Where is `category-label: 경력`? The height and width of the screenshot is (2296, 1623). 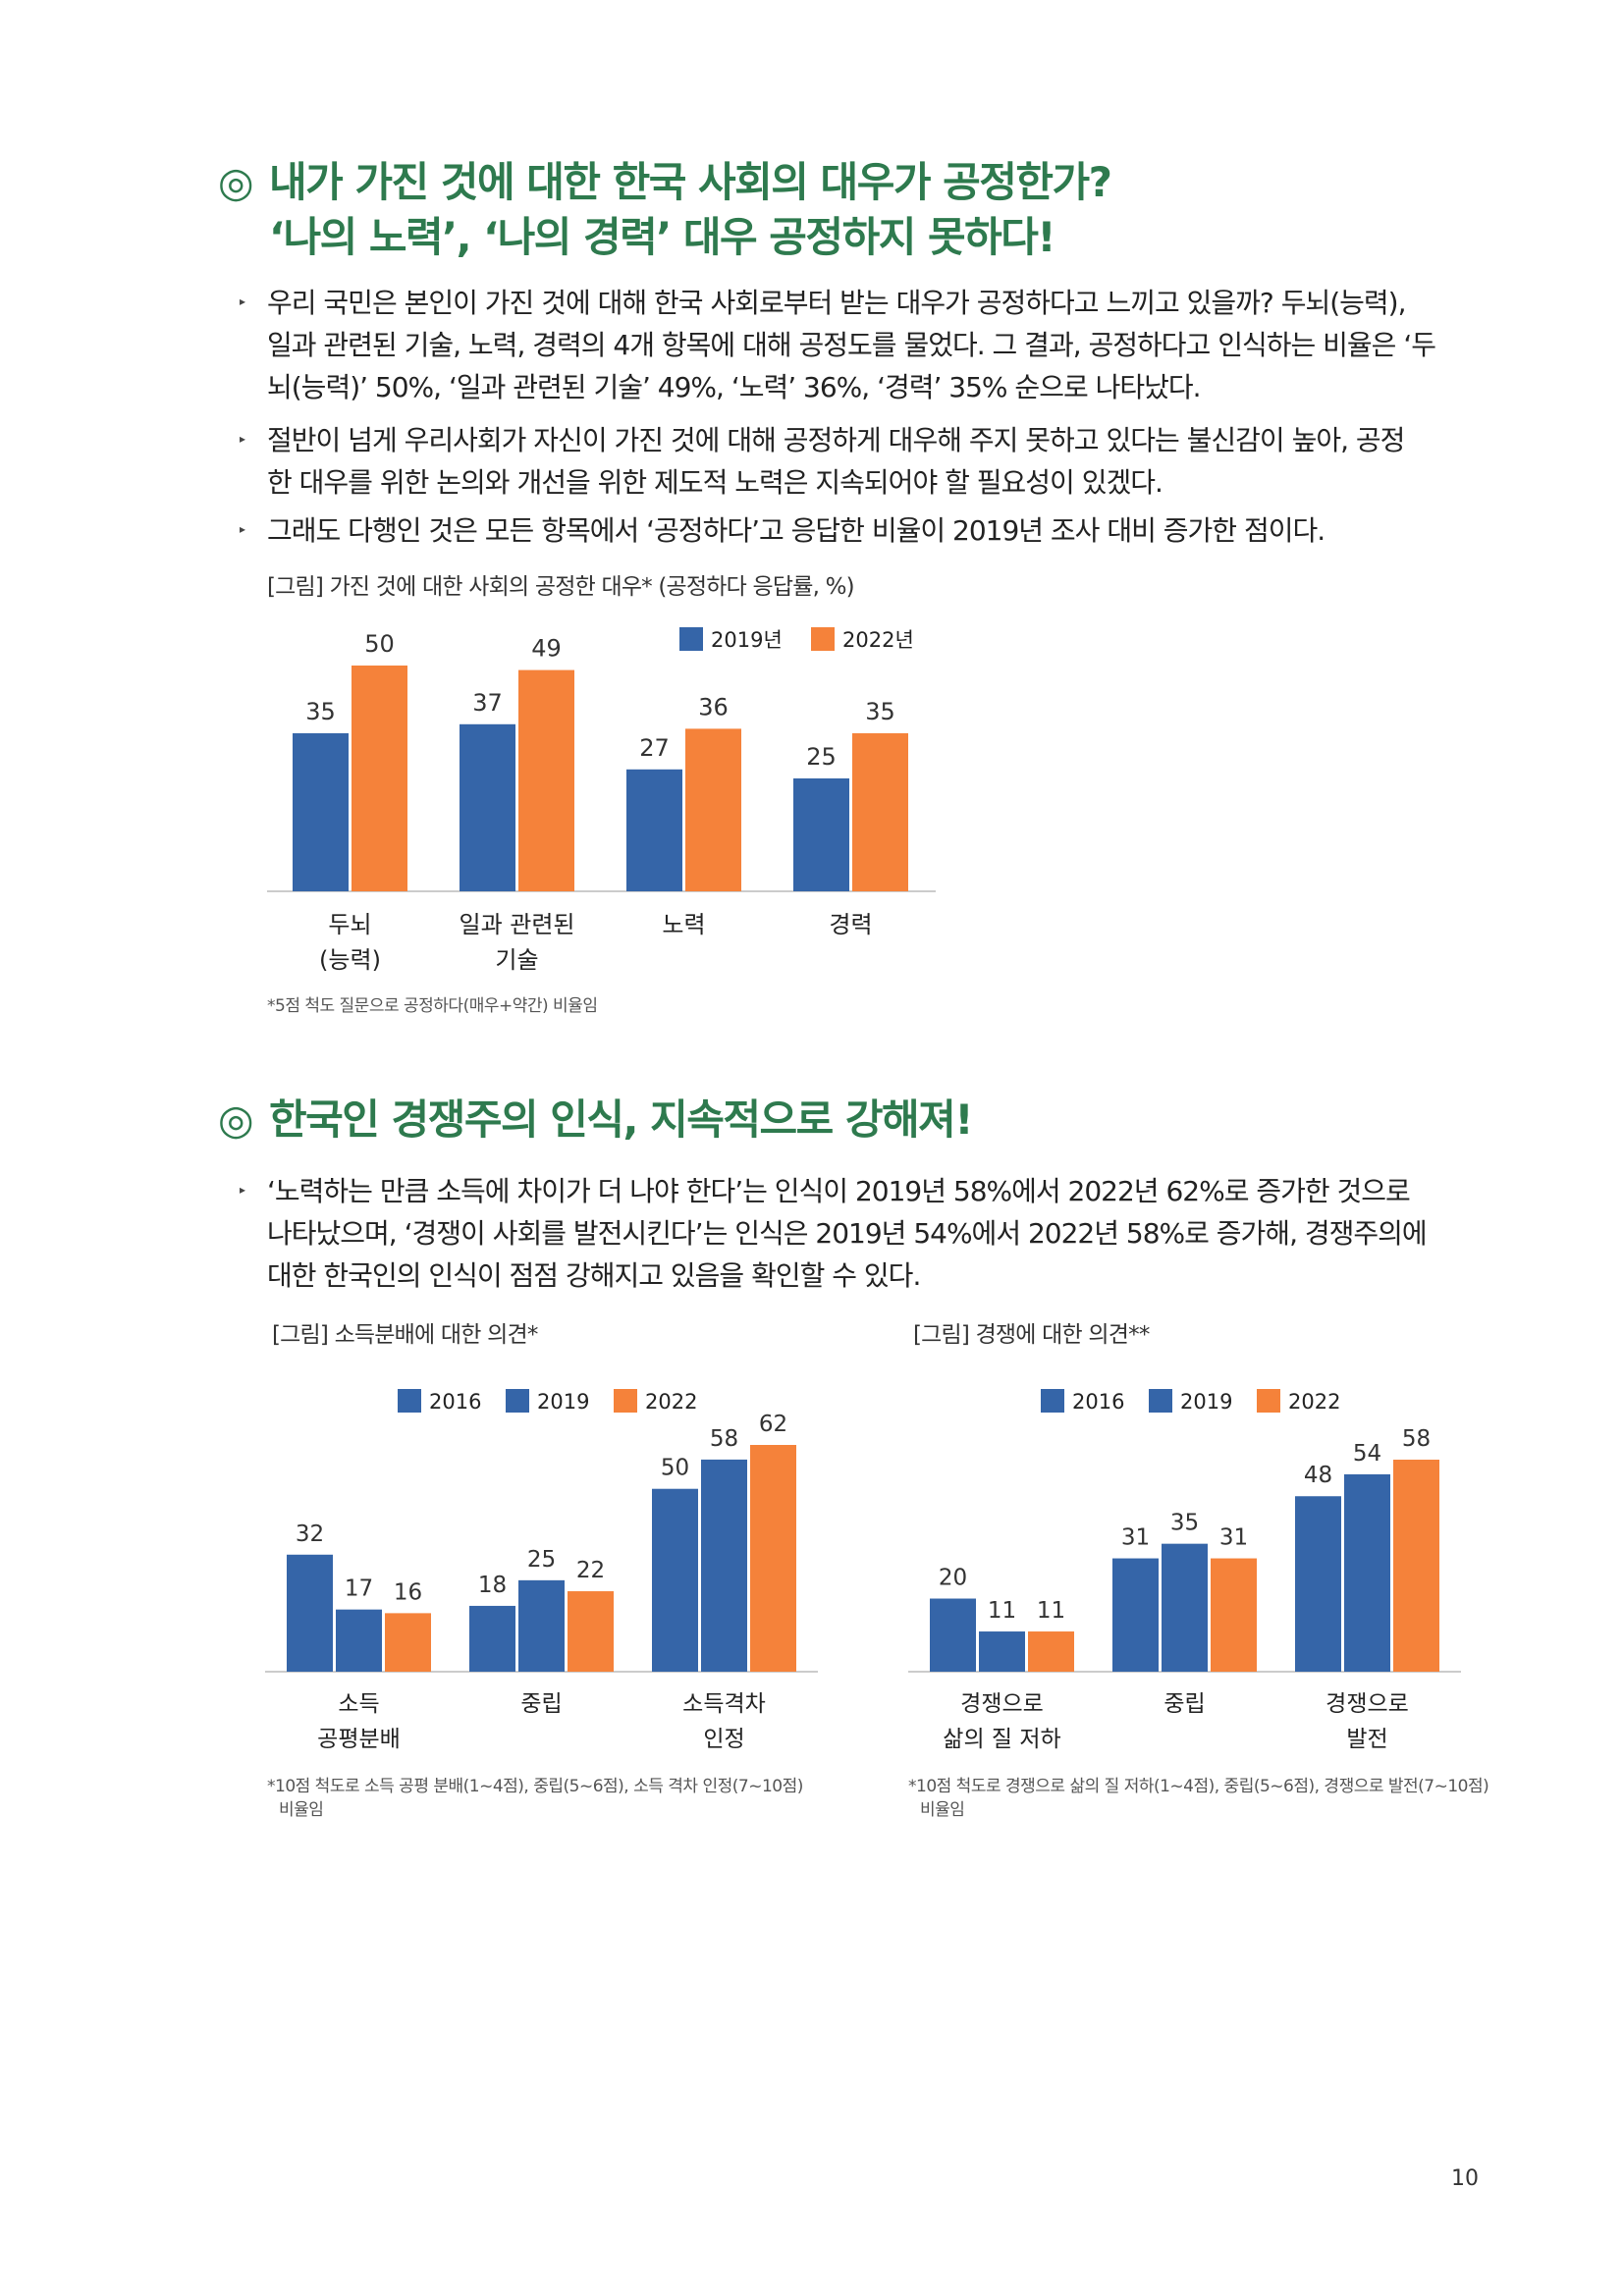
category-label: 경력 is located at coordinates (850, 924).